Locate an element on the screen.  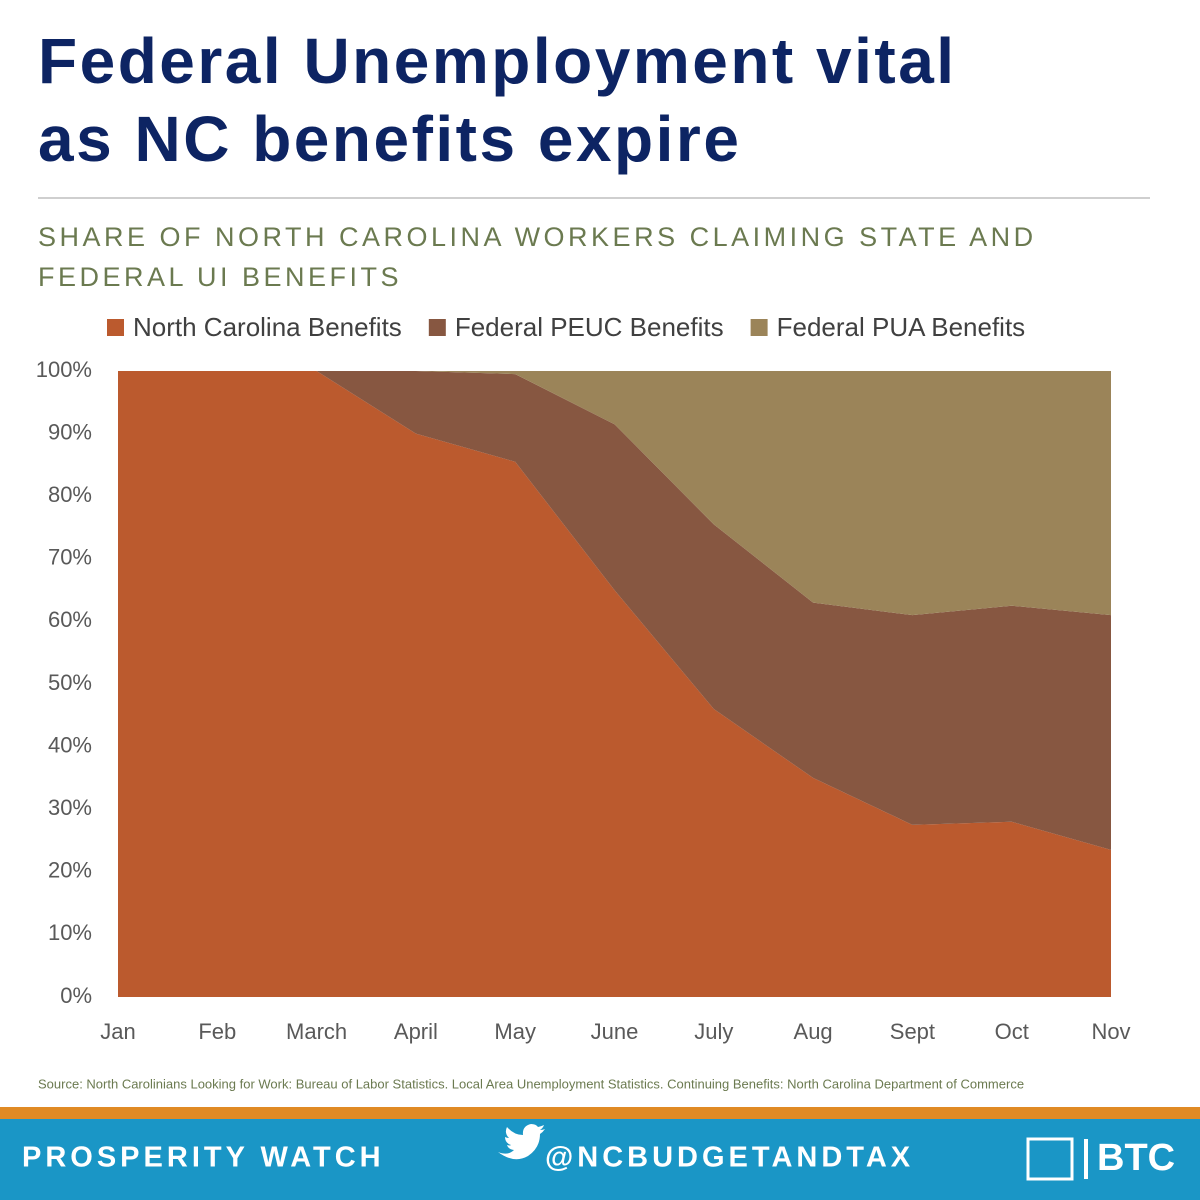
x-tick-label: Oct is located at coordinates (1012, 1031).